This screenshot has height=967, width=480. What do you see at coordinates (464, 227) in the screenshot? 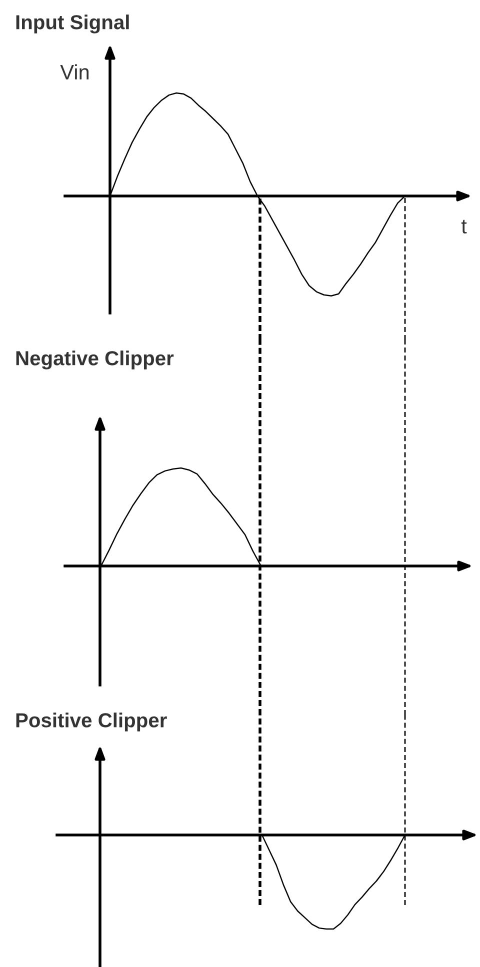
I see `x-axis-title: t` at bounding box center [464, 227].